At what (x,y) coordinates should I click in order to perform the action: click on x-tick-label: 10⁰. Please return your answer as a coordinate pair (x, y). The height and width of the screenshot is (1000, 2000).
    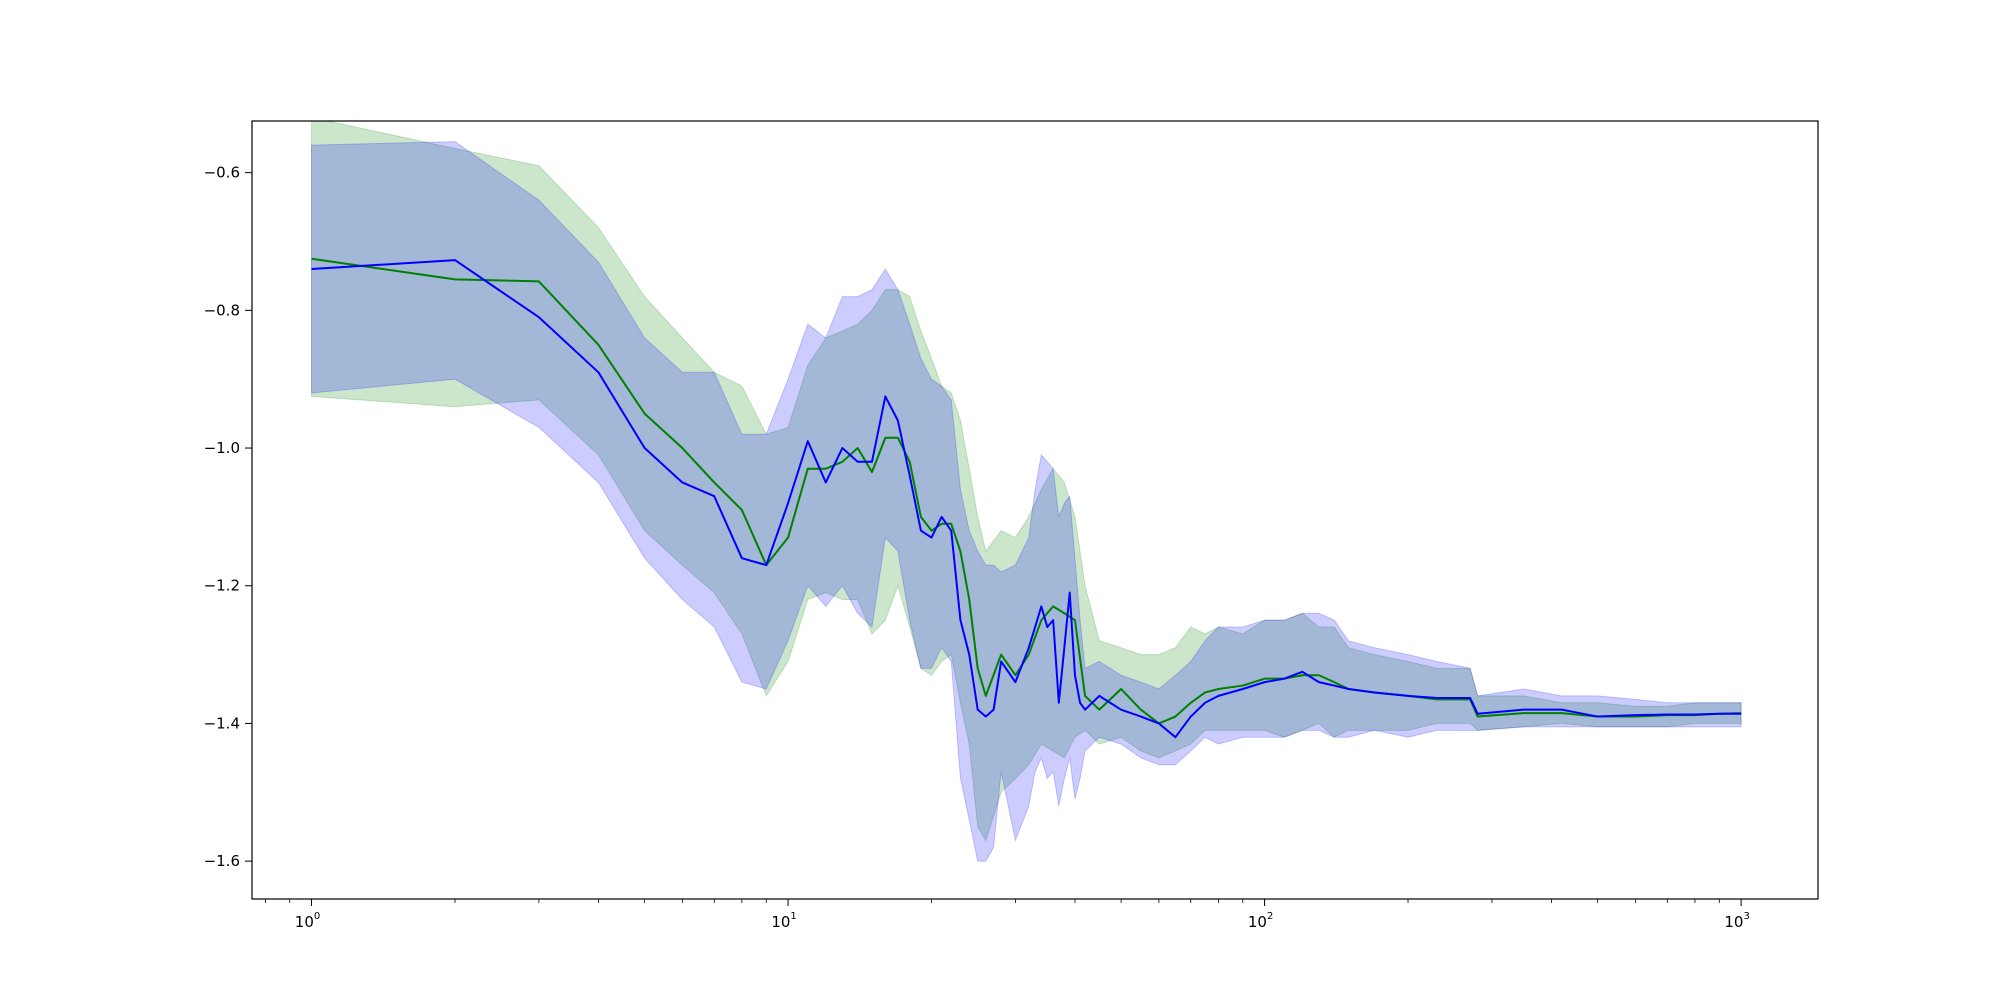
    Looking at the image, I should click on (307, 921).